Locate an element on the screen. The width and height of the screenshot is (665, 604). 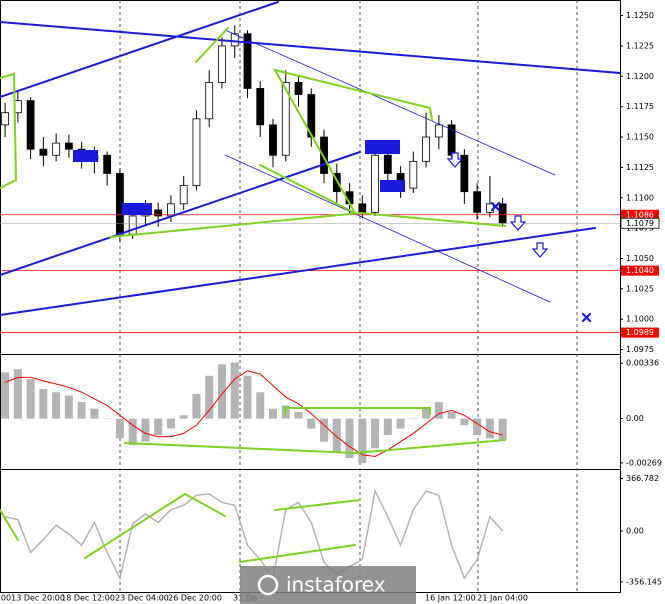
y-tick-label: 0.00336 is located at coordinates (642, 363).